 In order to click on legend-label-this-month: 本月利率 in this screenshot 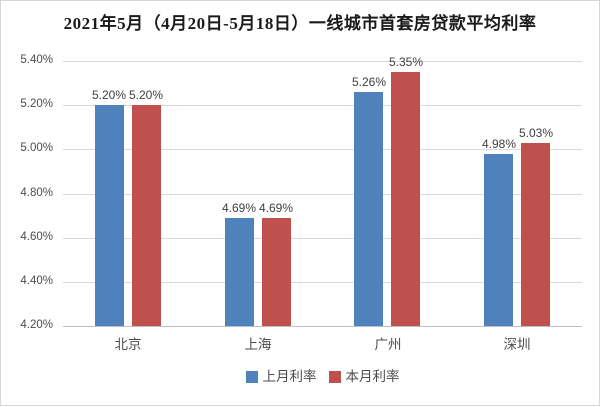, I will do `click(372, 376)`.